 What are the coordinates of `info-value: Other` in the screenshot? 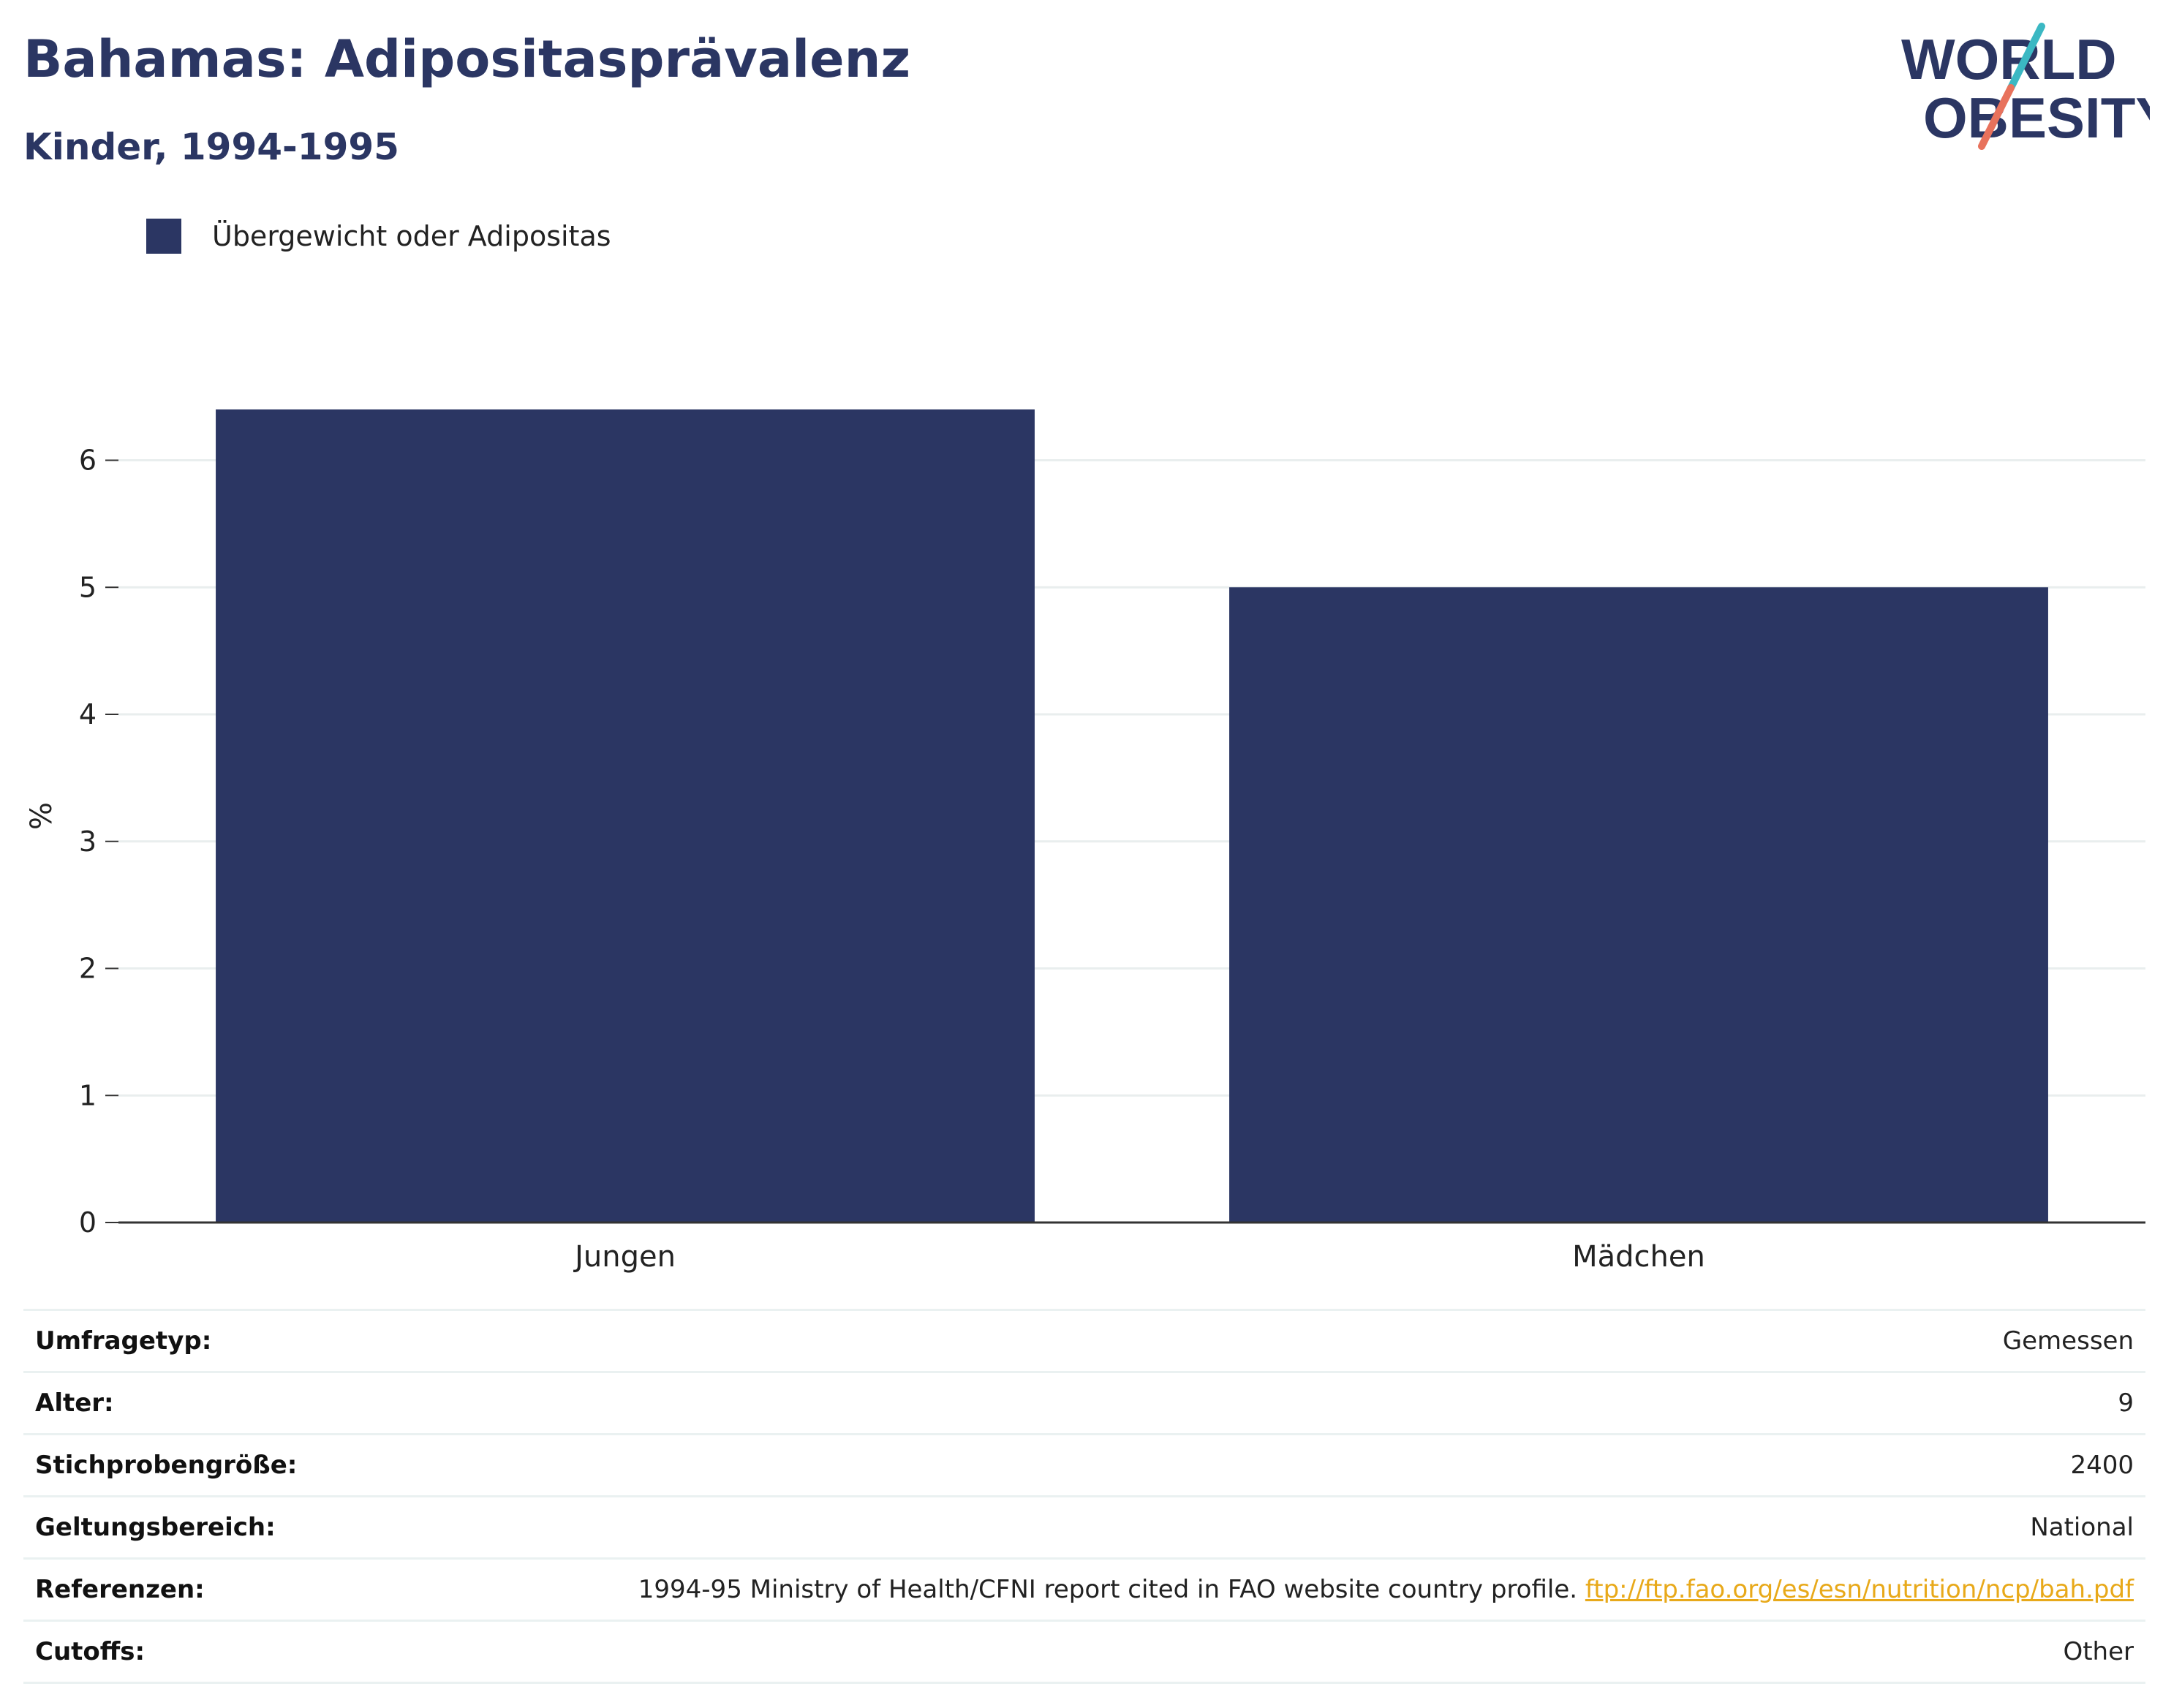 It's located at (1252, 1652).